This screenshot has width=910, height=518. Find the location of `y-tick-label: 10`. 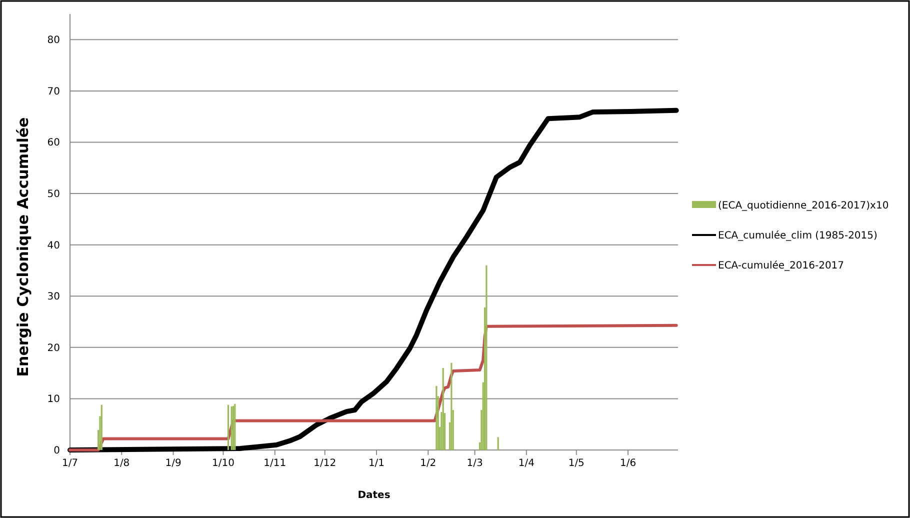

y-tick-label: 10 is located at coordinates (53, 400).